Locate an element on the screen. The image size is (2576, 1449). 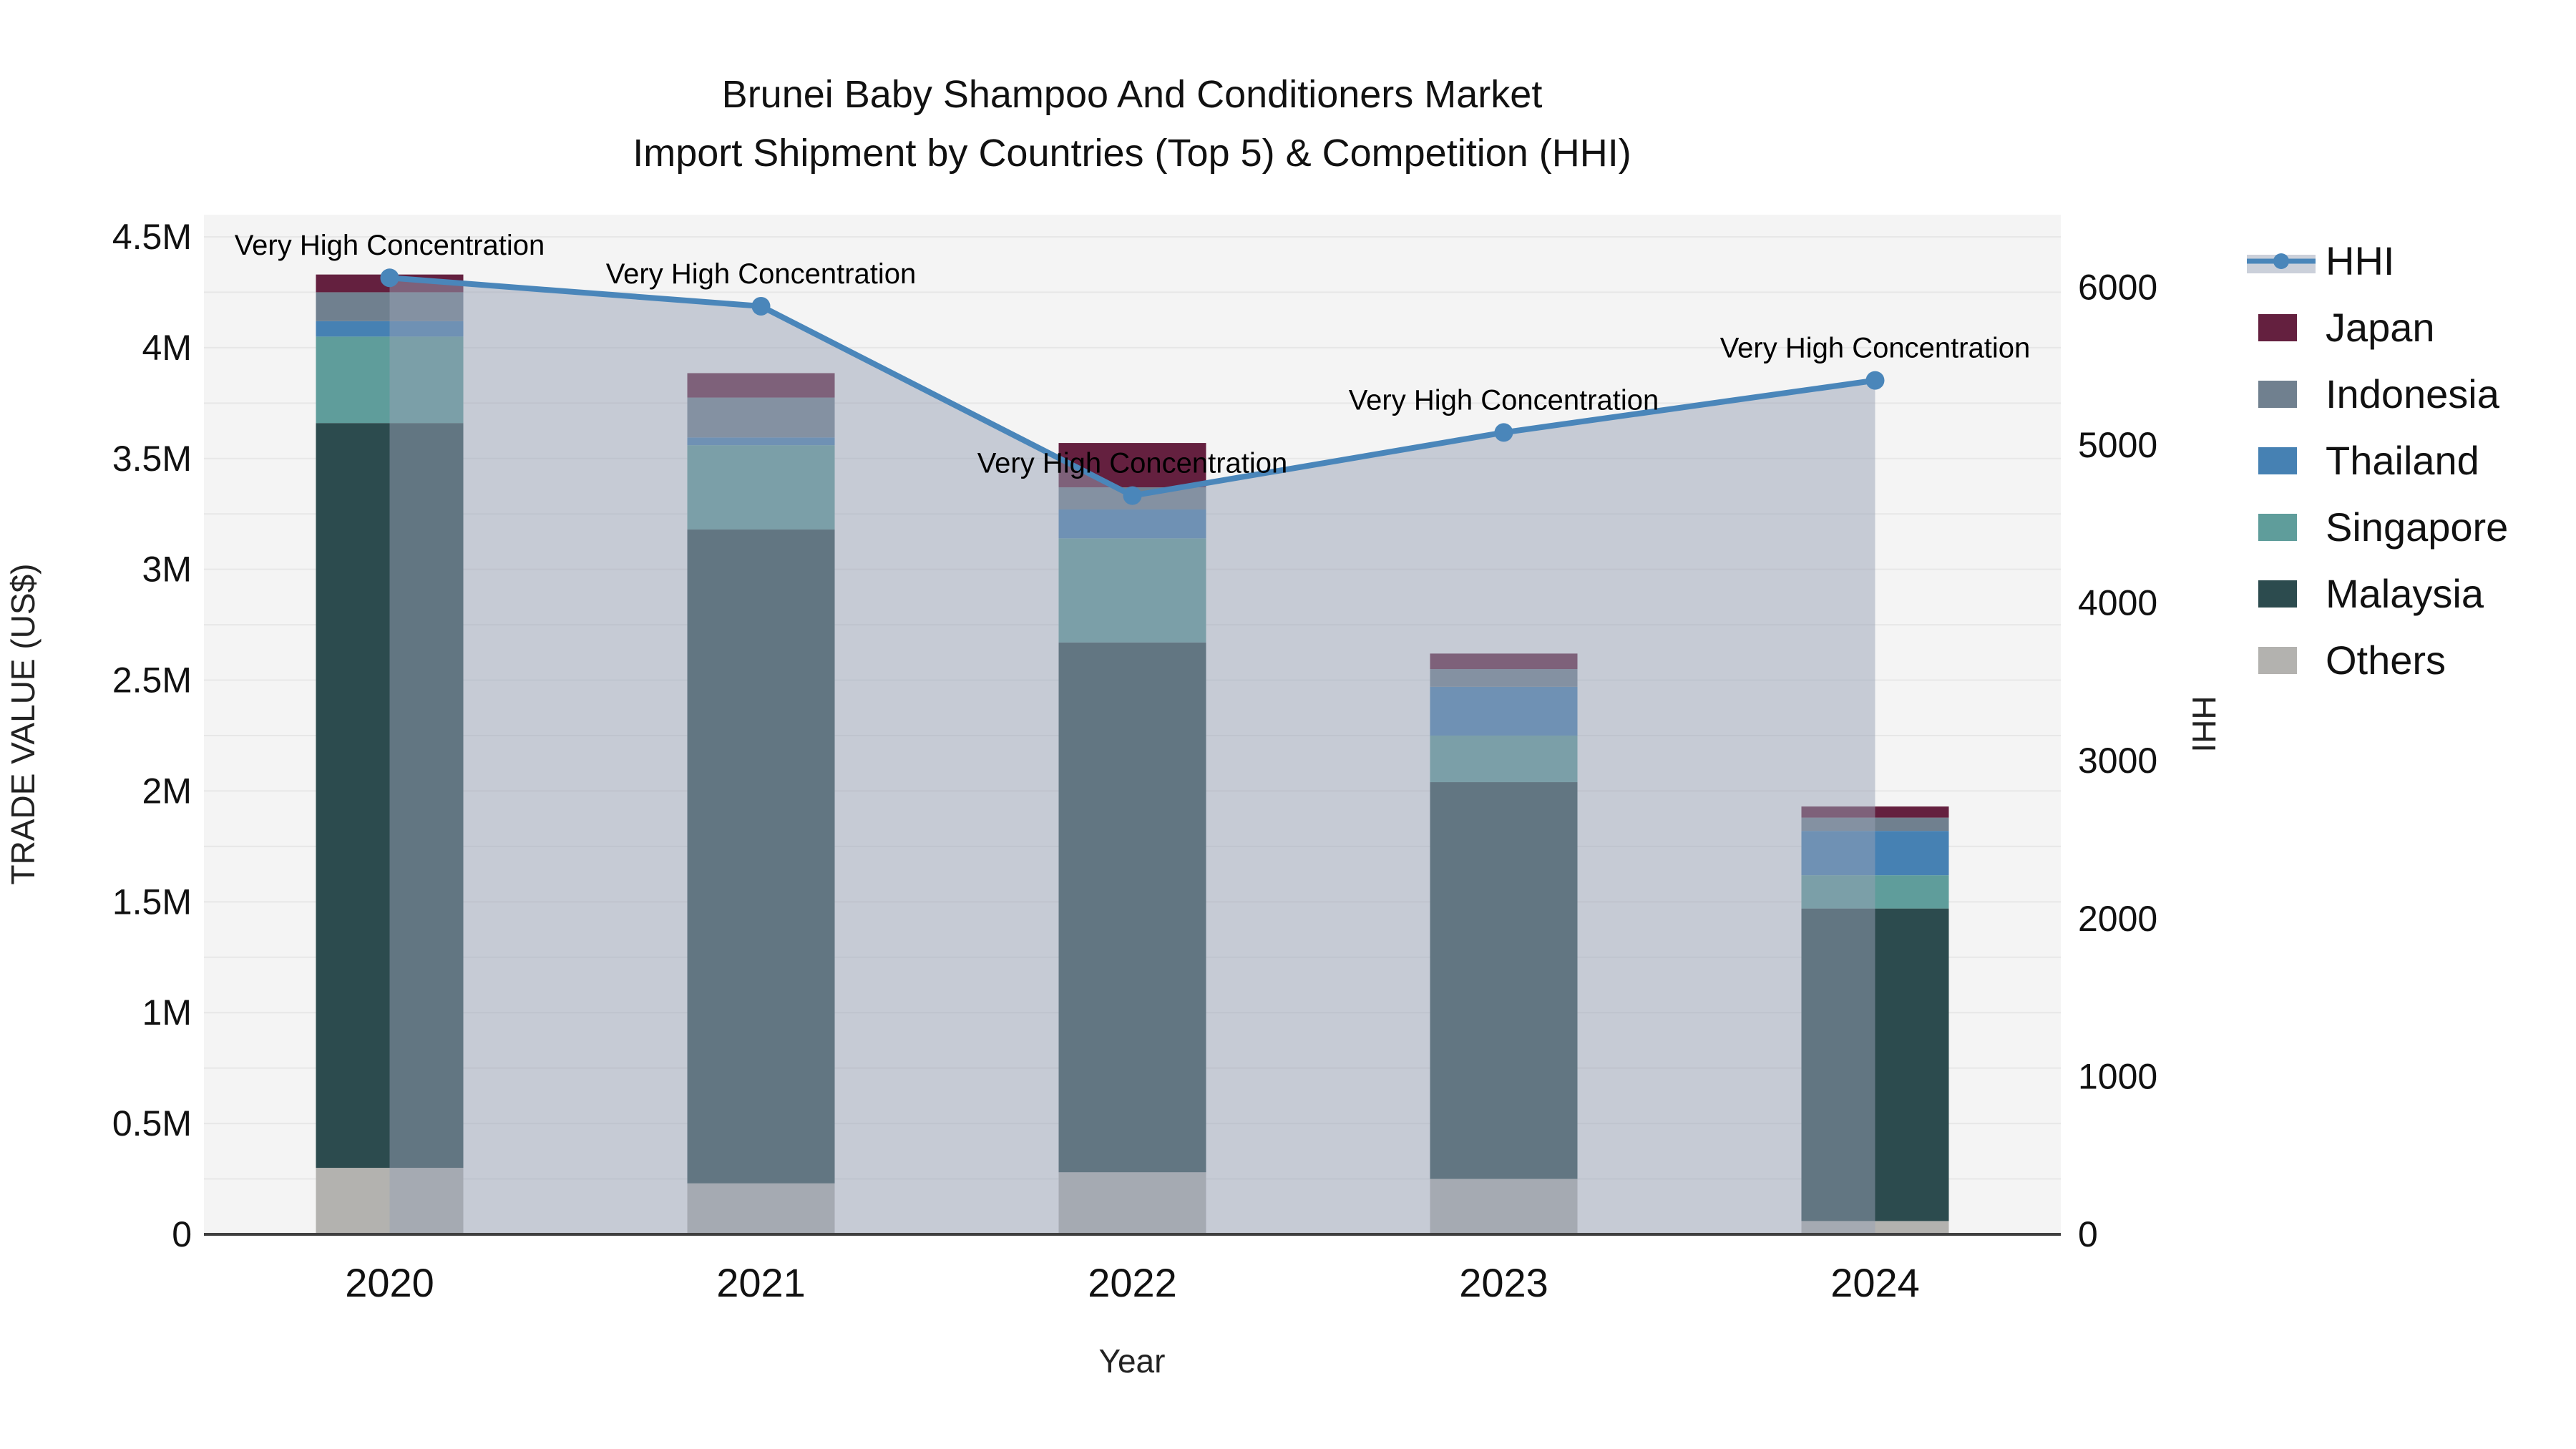
x-tick-2020: 2020 is located at coordinates (390, 1282).